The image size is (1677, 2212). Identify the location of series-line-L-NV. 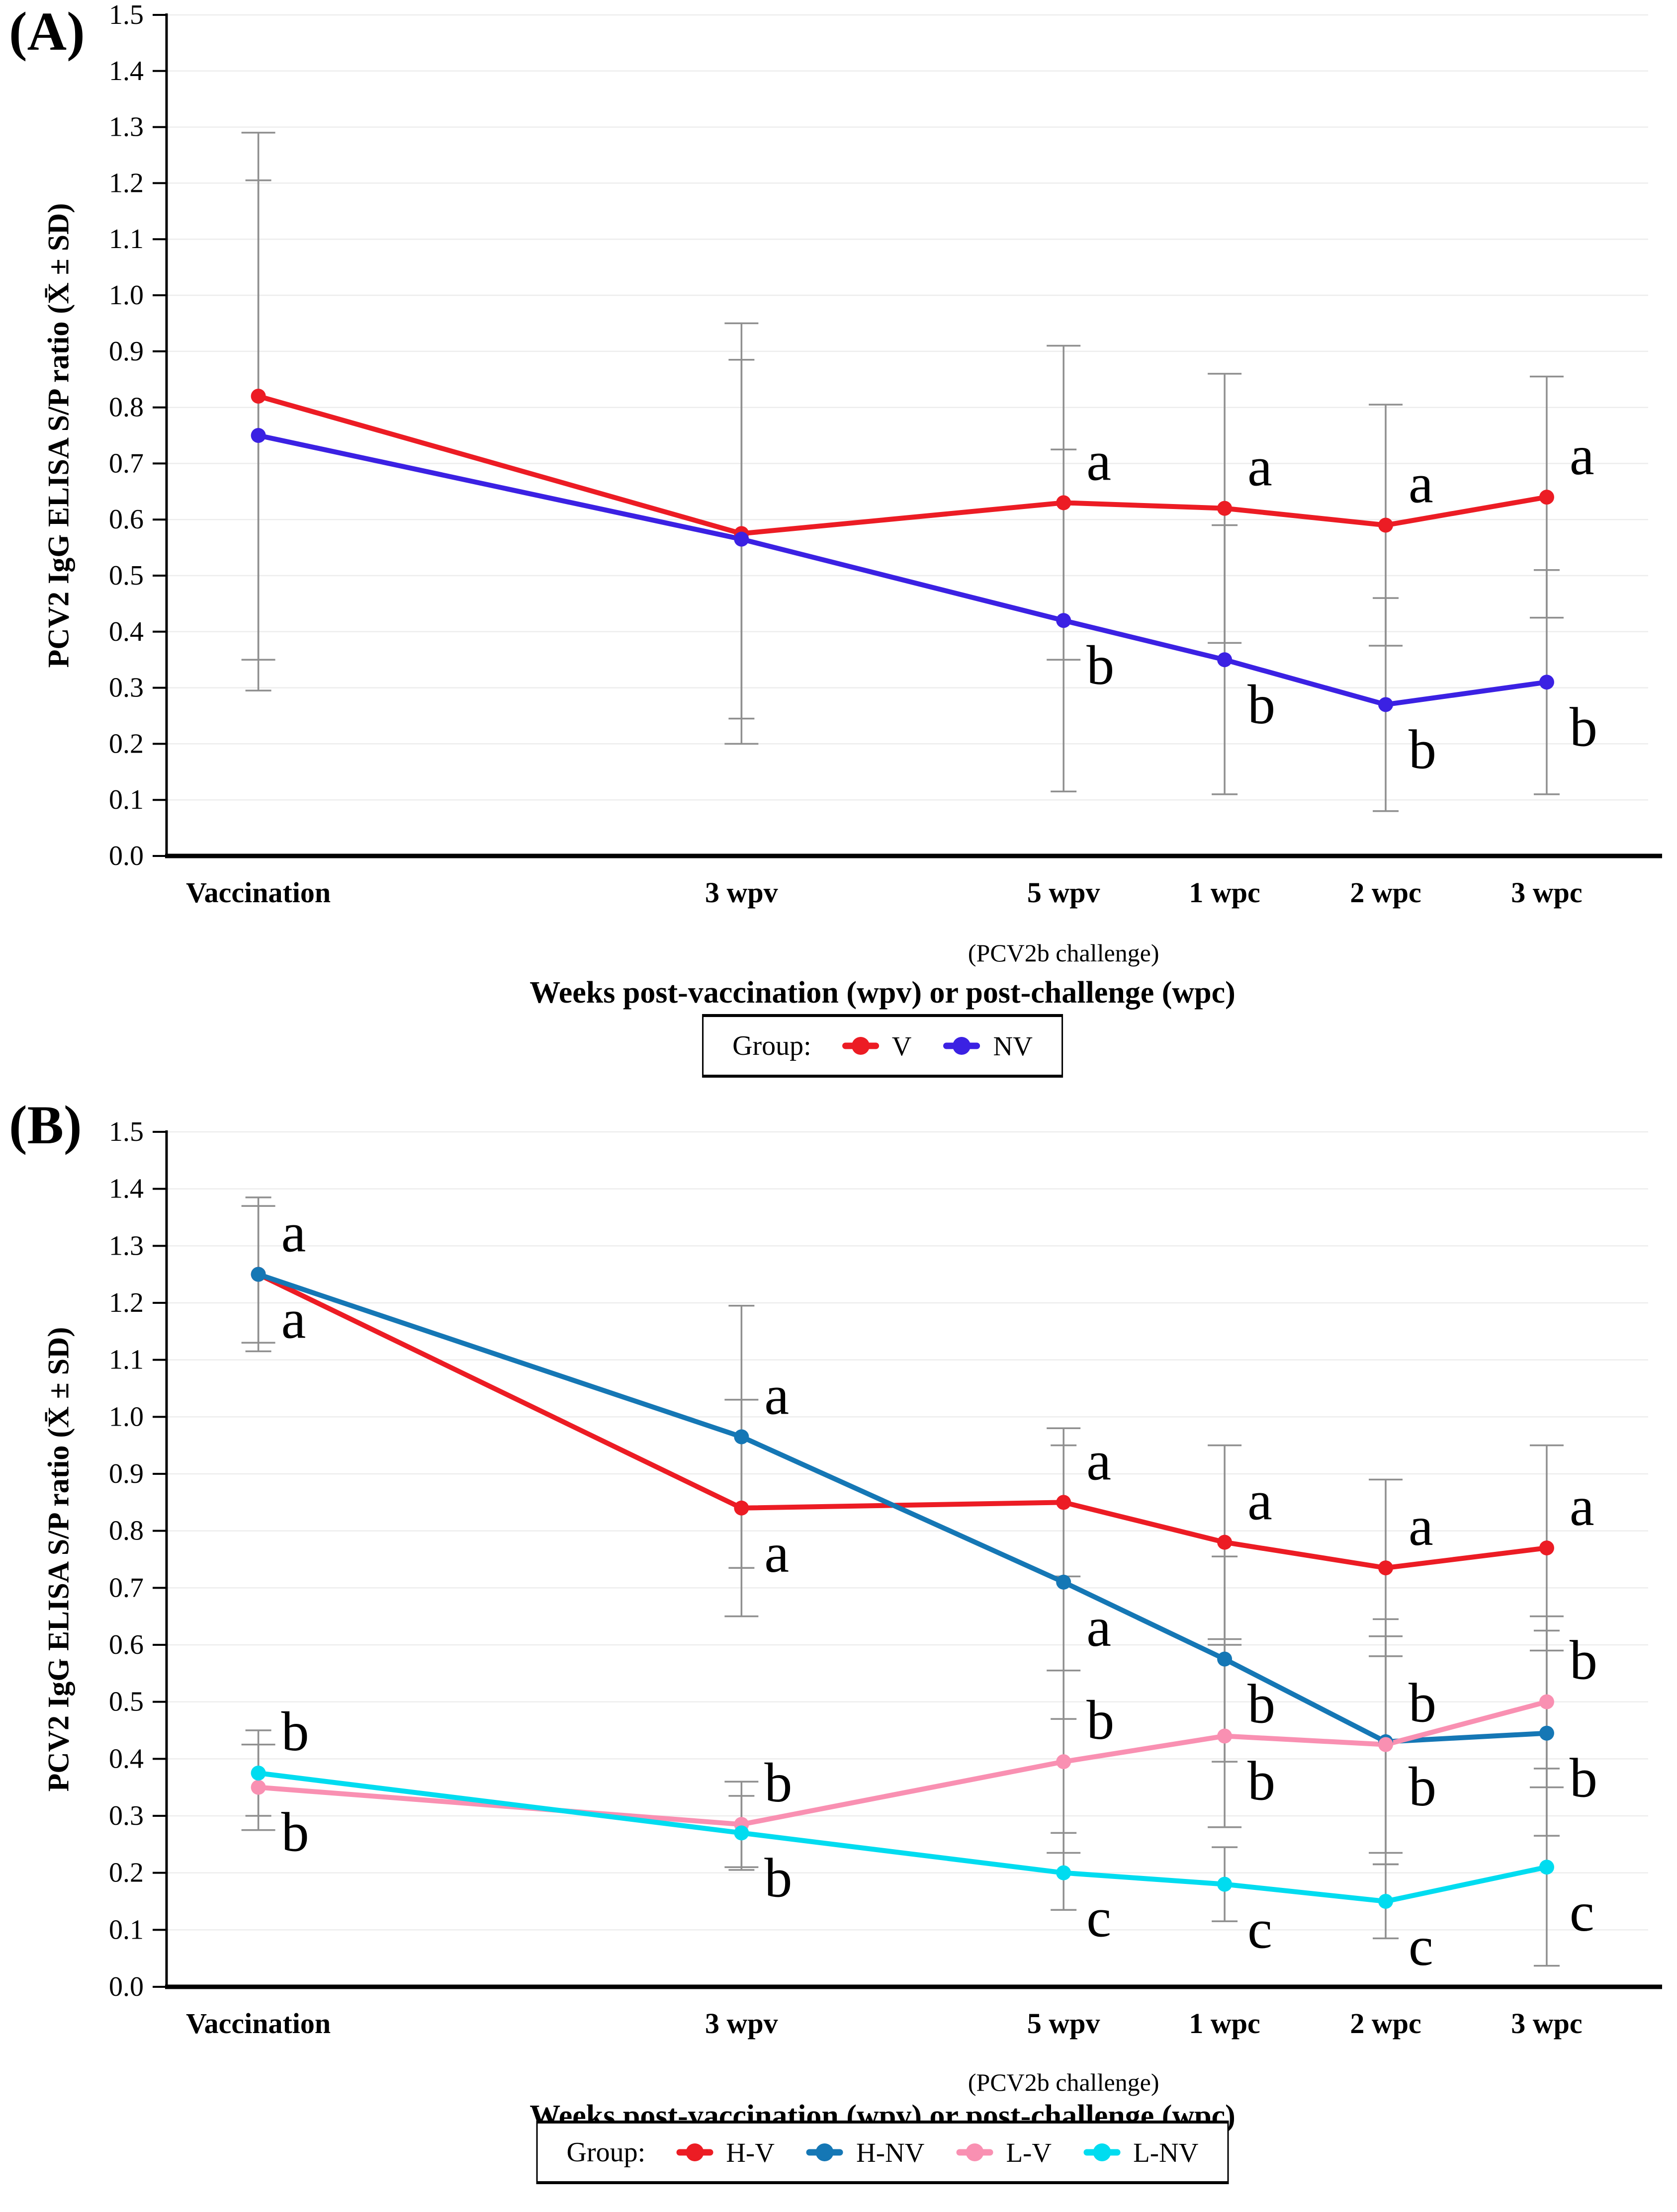
(902, 1837).